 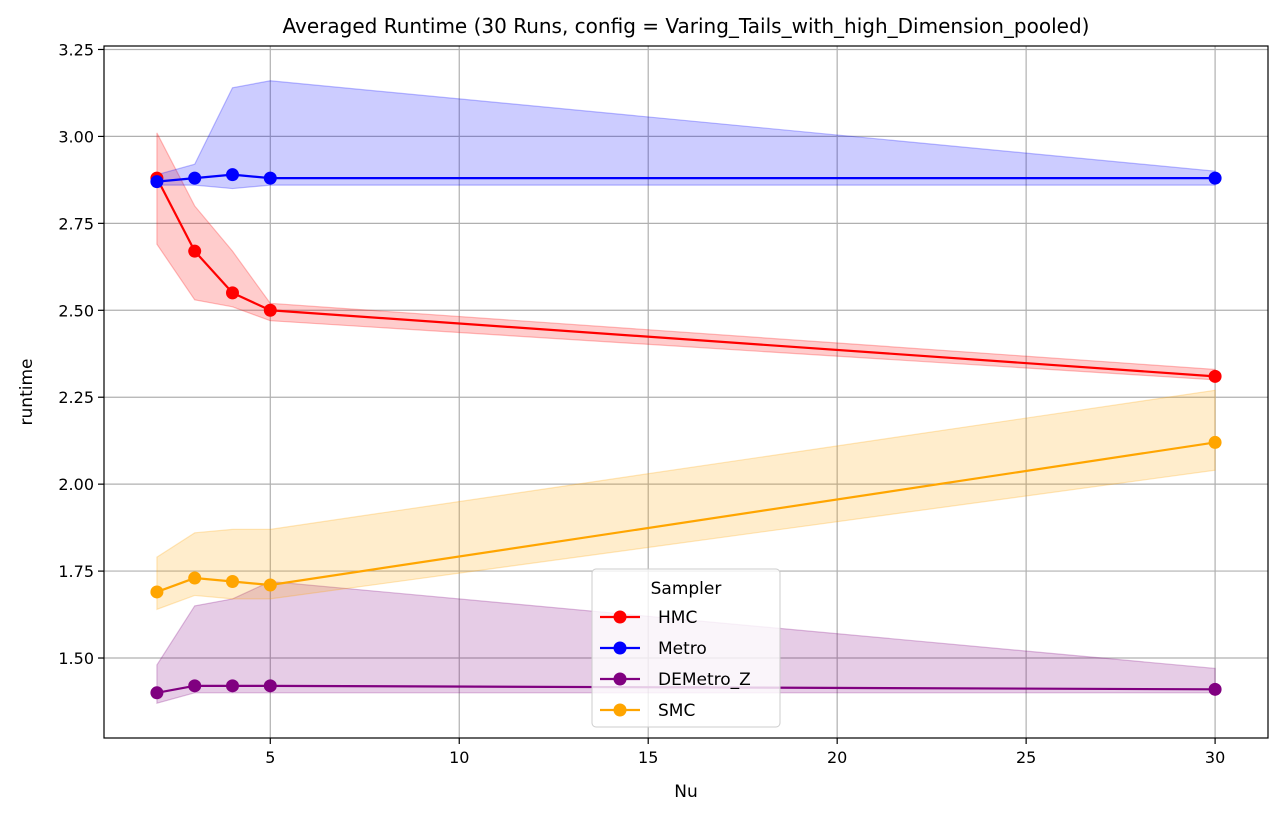 I want to click on y-axis-label: runtime, so click(x=27, y=392).